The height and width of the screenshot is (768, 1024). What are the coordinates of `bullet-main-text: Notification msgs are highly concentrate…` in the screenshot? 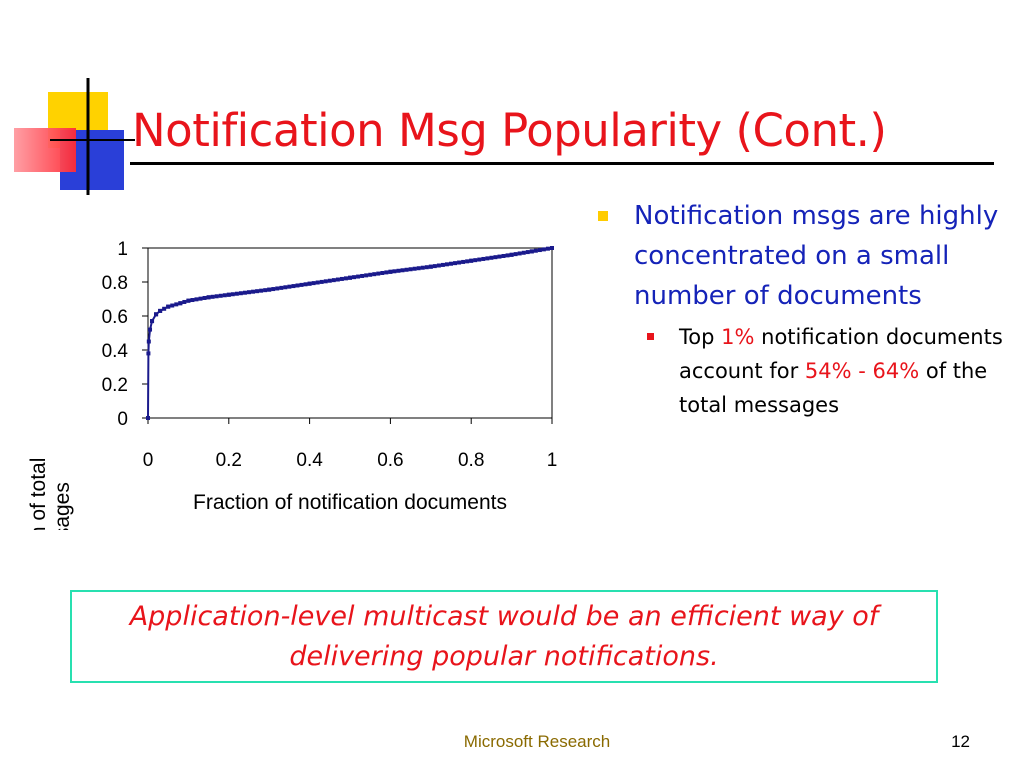 It's located at (816, 256).